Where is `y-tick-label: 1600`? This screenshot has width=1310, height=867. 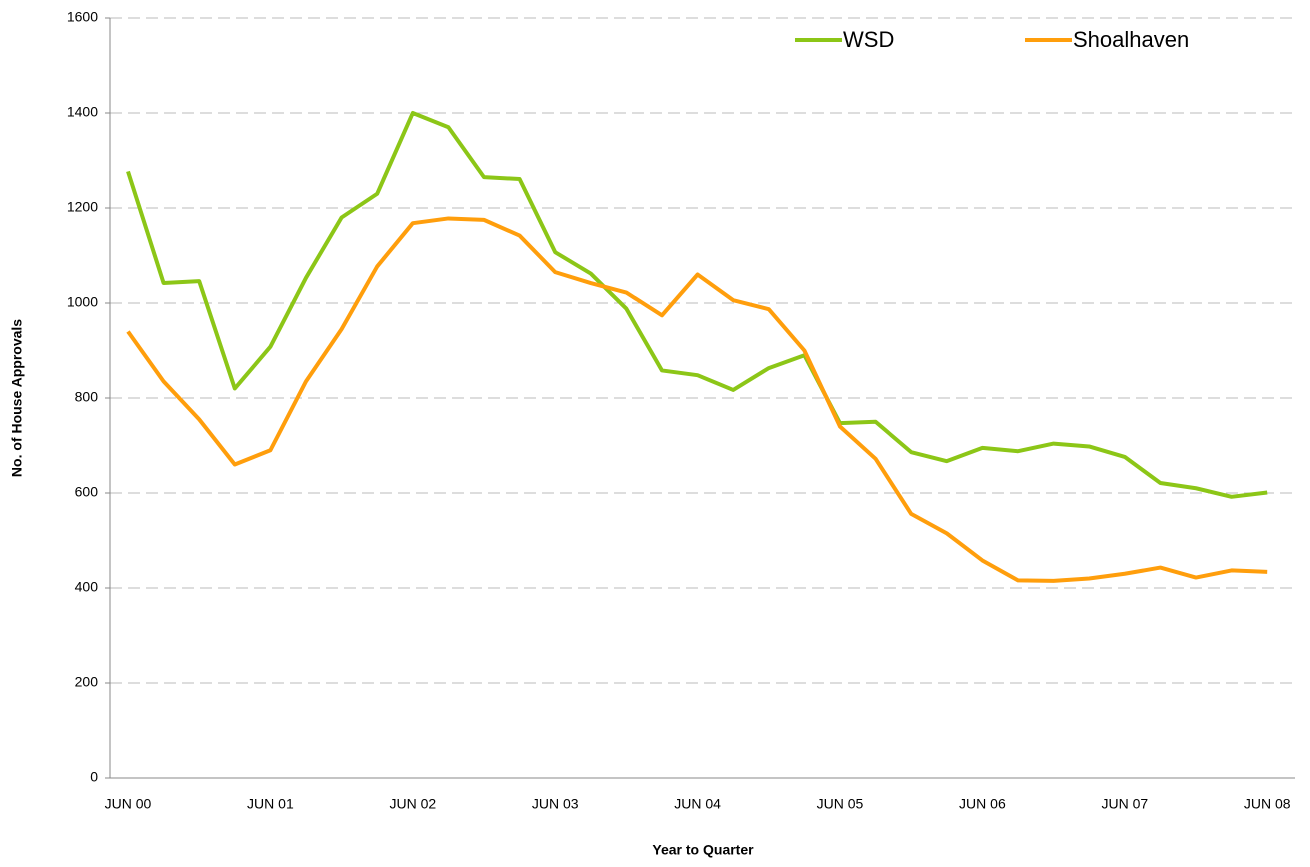 y-tick-label: 1600 is located at coordinates (82, 17).